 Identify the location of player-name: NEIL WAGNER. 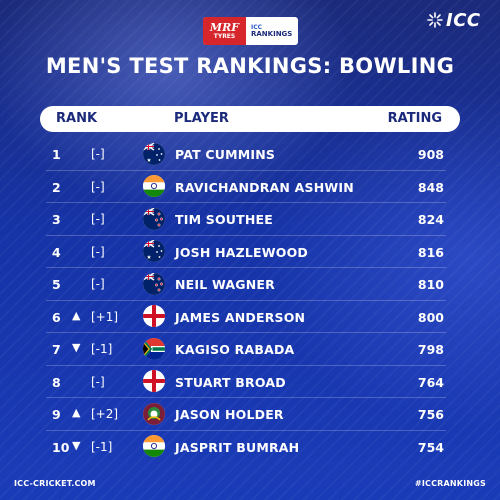
(225, 284).